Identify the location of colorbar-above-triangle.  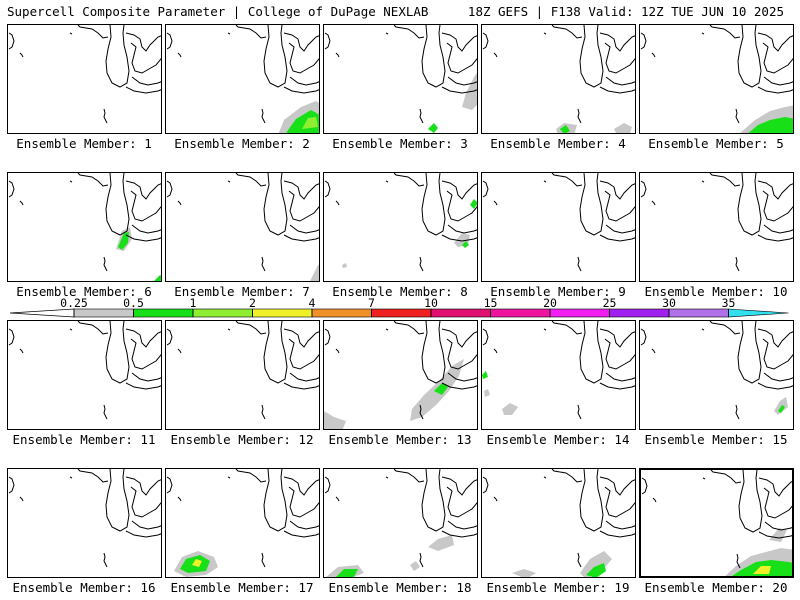
(758, 313).